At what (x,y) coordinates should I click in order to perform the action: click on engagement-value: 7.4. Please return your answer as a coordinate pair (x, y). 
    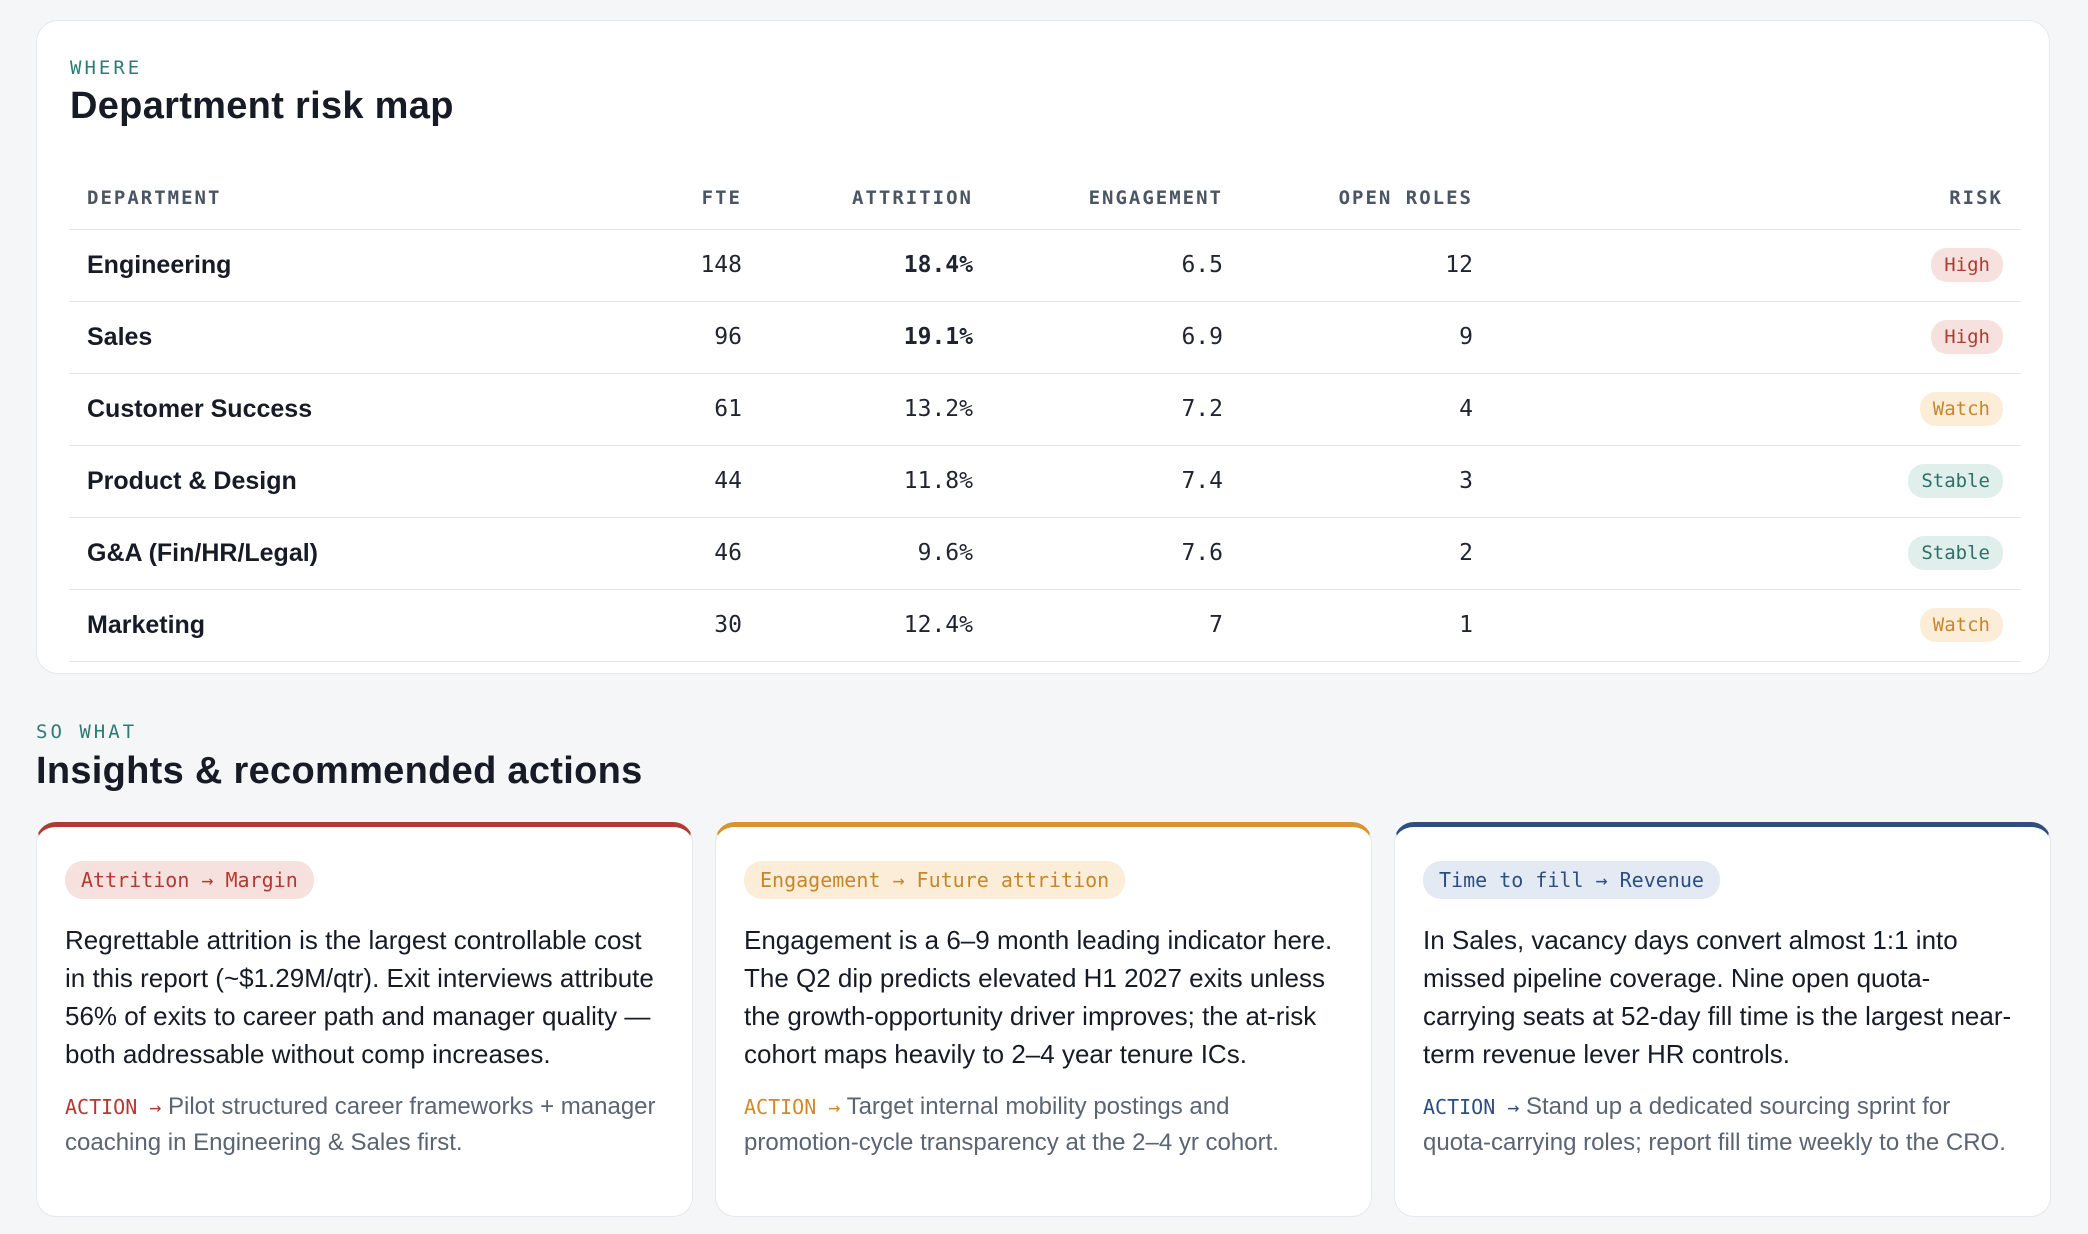
    Looking at the image, I should click on (1116, 481).